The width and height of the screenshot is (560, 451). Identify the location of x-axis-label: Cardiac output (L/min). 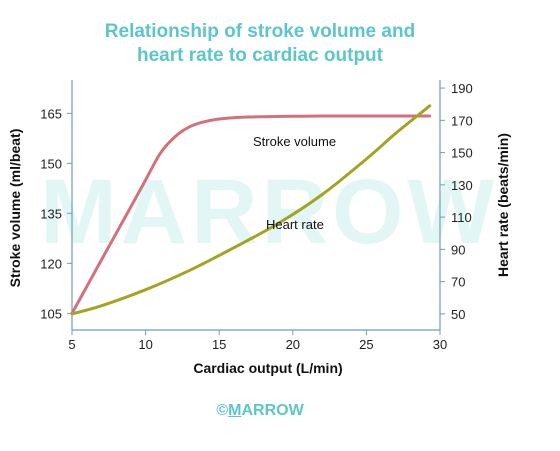
(267, 368).